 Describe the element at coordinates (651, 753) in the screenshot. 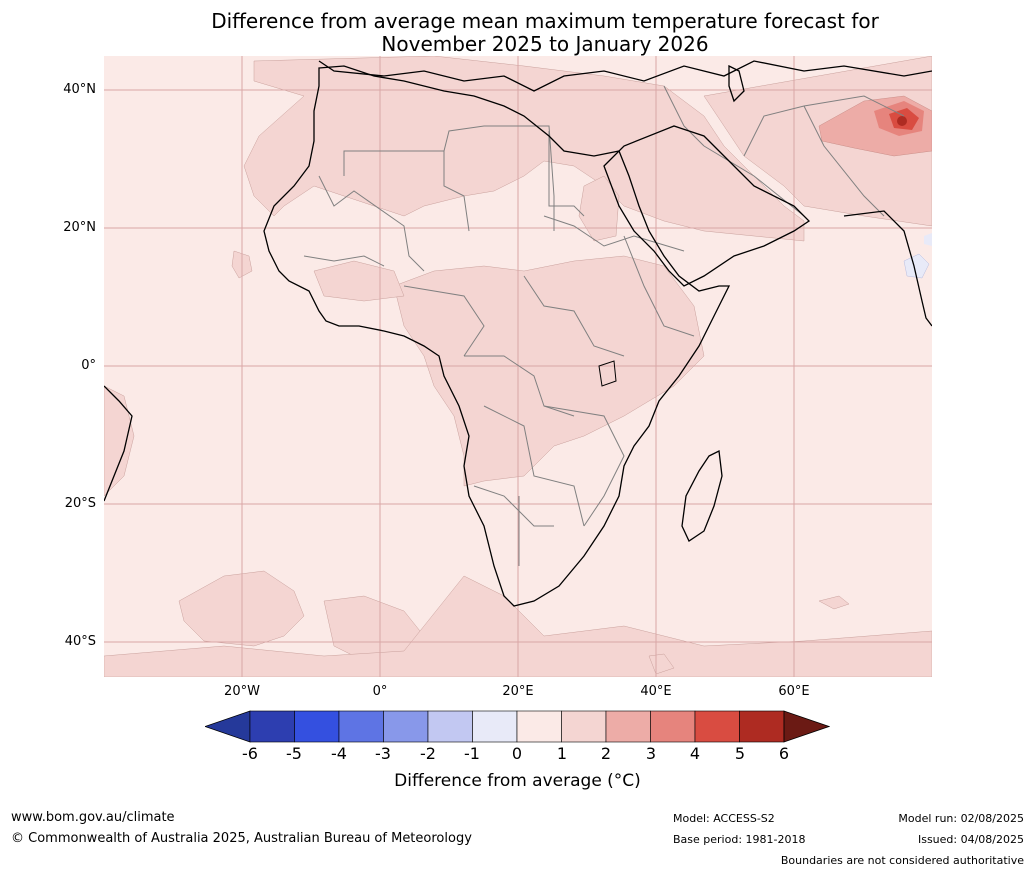

I see `cbar-tick: 3` at that location.